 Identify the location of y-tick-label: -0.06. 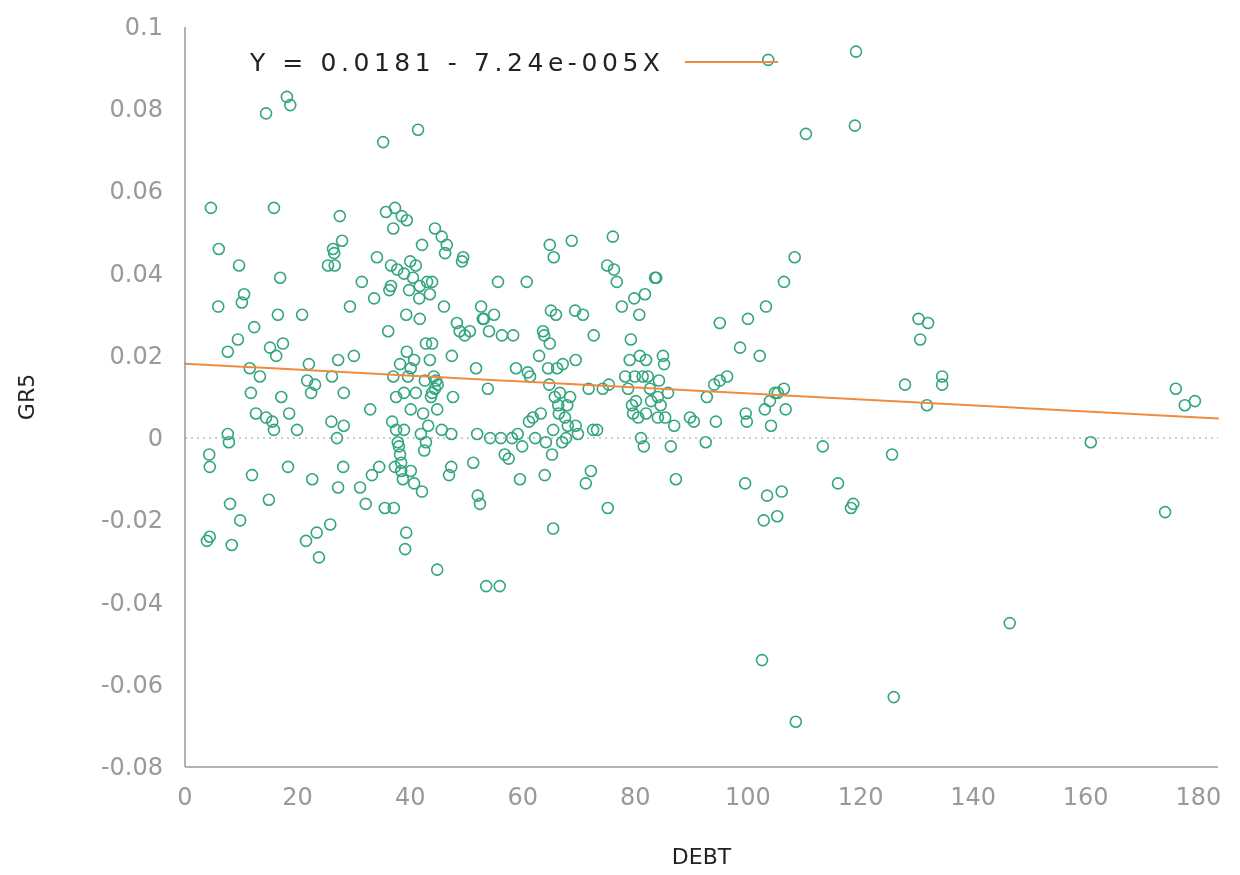
(131, 684).